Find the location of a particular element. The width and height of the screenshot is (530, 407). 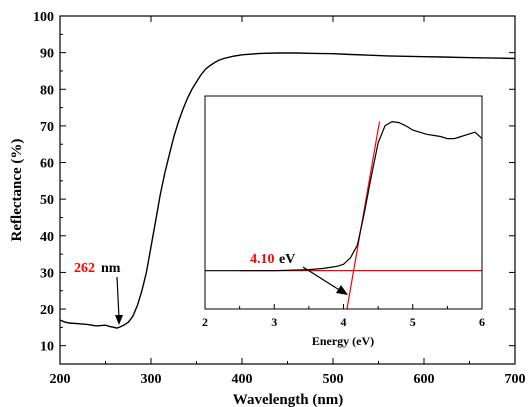

x-tick-label: 700 is located at coordinates (515, 379).